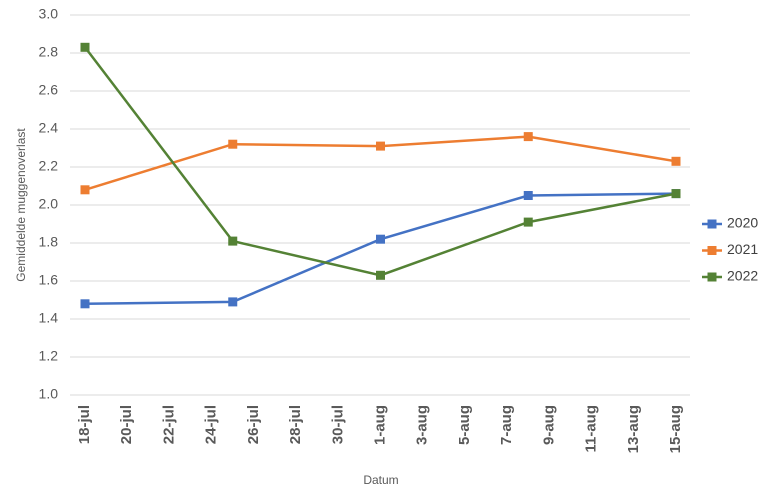 The height and width of the screenshot is (502, 770). What do you see at coordinates (49, 166) in the screenshot?
I see `y-tick-label: 2.2` at bounding box center [49, 166].